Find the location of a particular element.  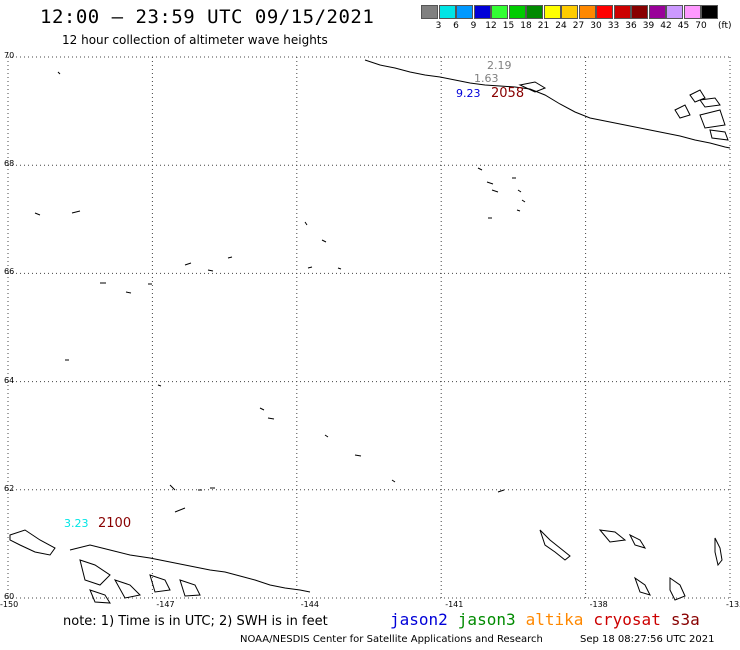

legend-swatches is located at coordinates (570, 12).